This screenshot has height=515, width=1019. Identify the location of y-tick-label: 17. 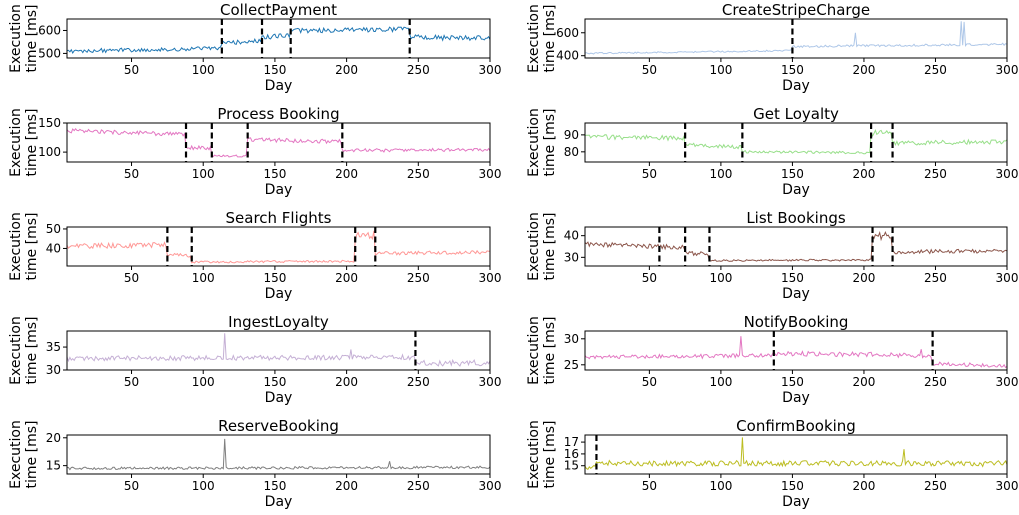
(571, 442).